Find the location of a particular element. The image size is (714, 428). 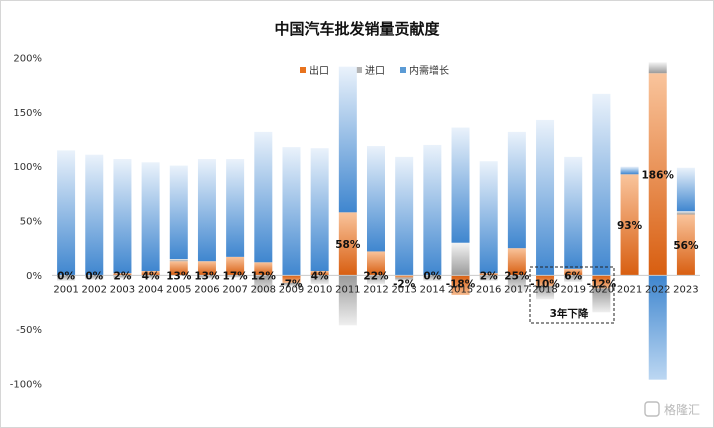

x-tick-label: 2016 is located at coordinates (488, 289).